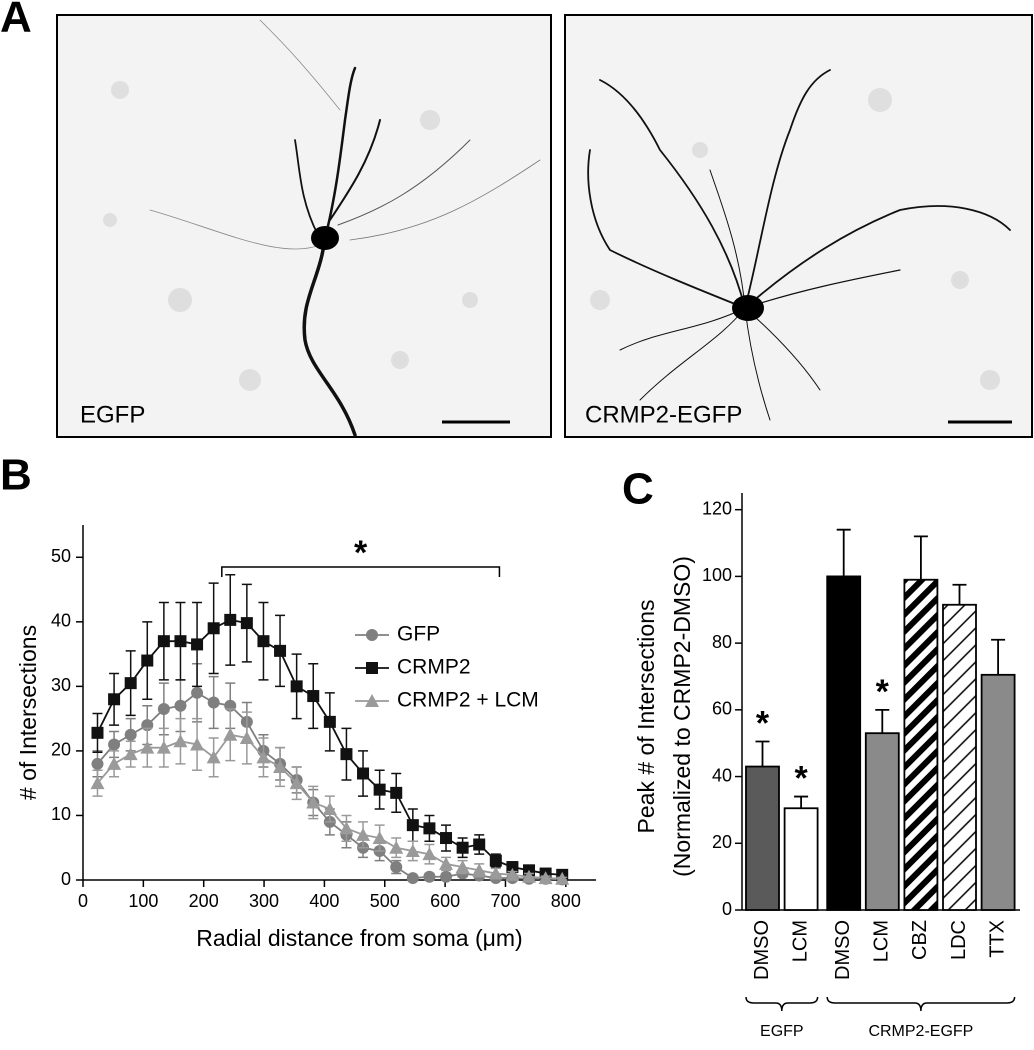 The width and height of the screenshot is (1034, 1050). Describe the element at coordinates (385, 901) in the screenshot. I see `x-tick-label: 500` at that location.